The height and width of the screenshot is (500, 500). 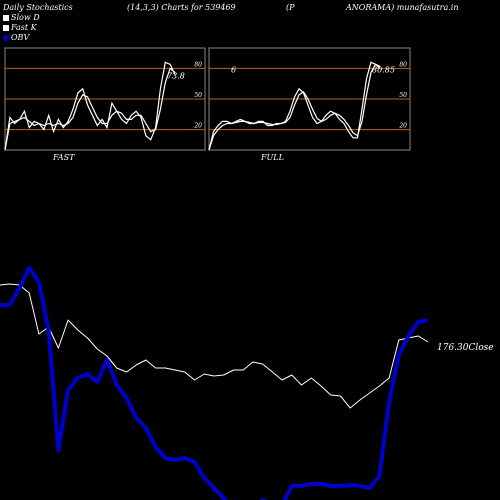 What do you see at coordinates (6, 38) in the screenshot?
I see `legend-obv-swatch` at bounding box center [6, 38].